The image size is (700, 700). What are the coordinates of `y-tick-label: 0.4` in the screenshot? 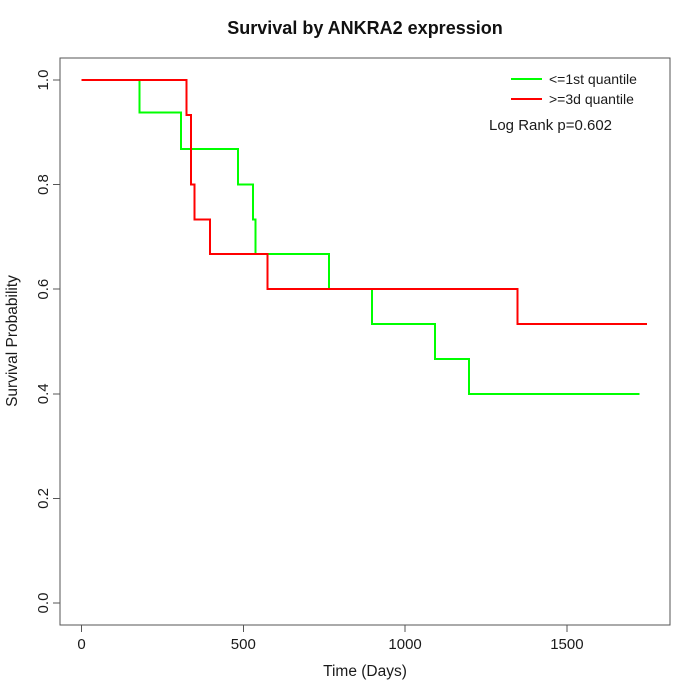 It's located at (43, 393).